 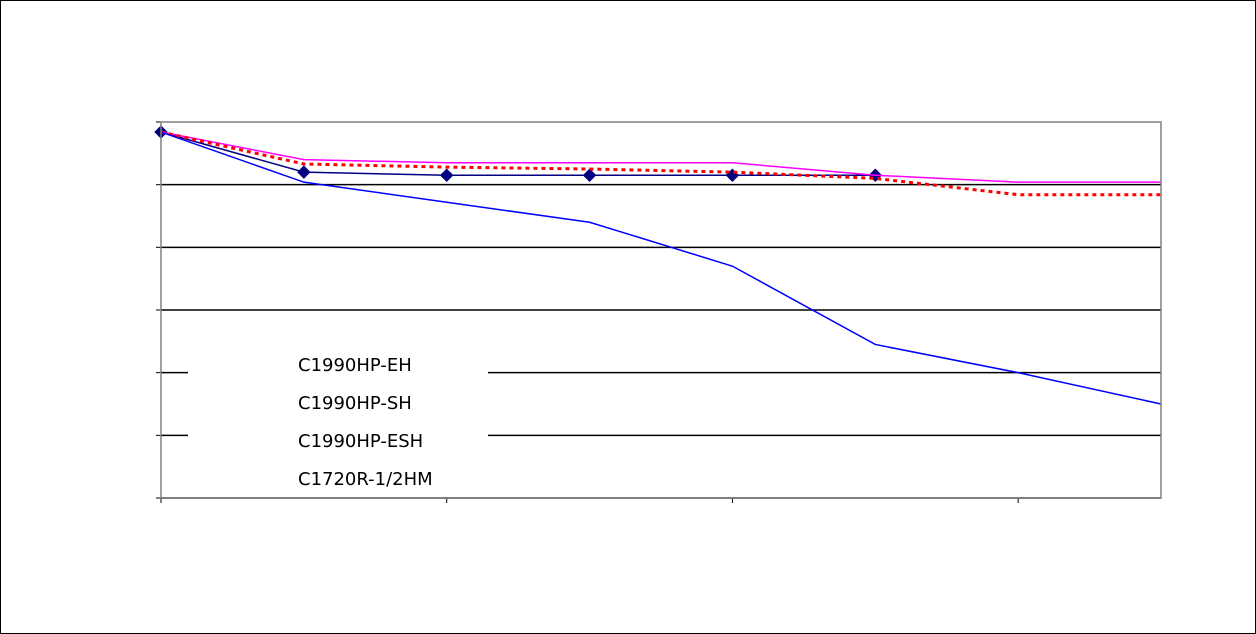 I want to click on series-line-c1990hp-esh, so click(x=660, y=163).